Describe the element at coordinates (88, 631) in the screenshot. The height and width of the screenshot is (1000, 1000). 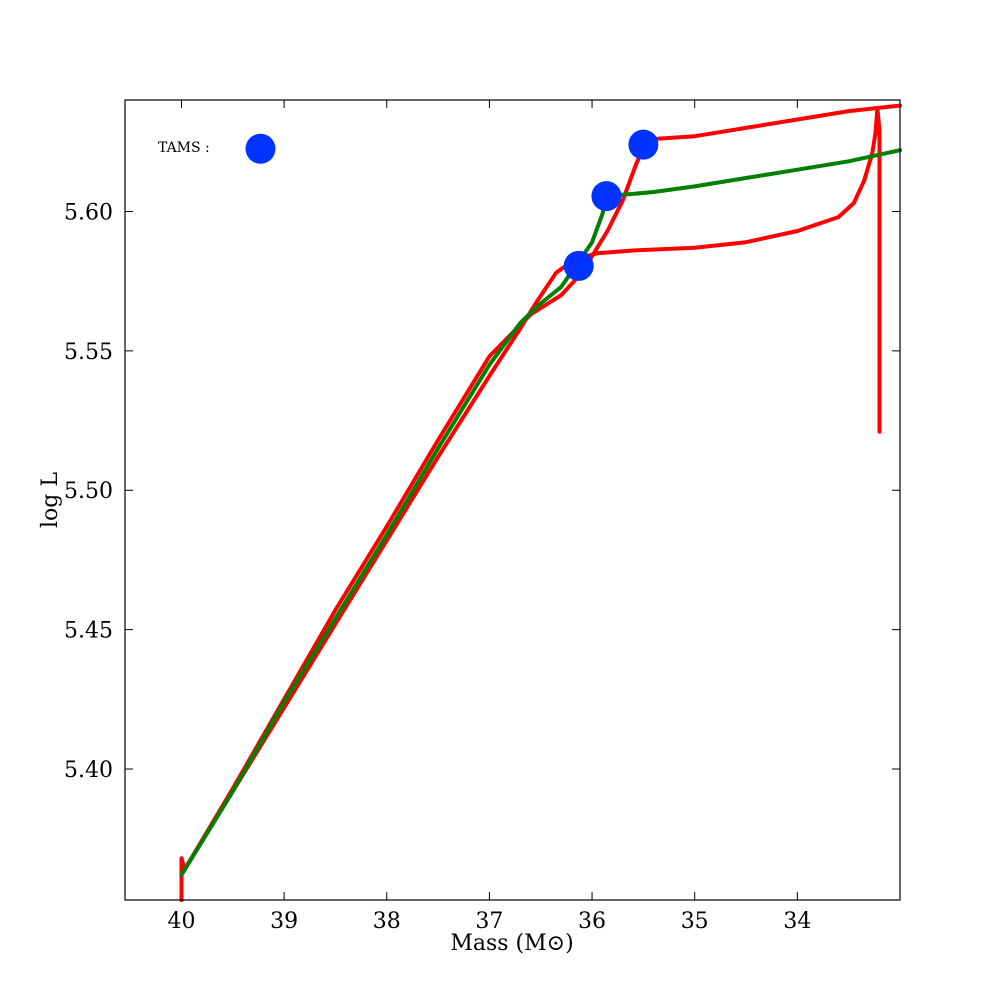
I see `y-tick-label-1: 5.45` at that location.